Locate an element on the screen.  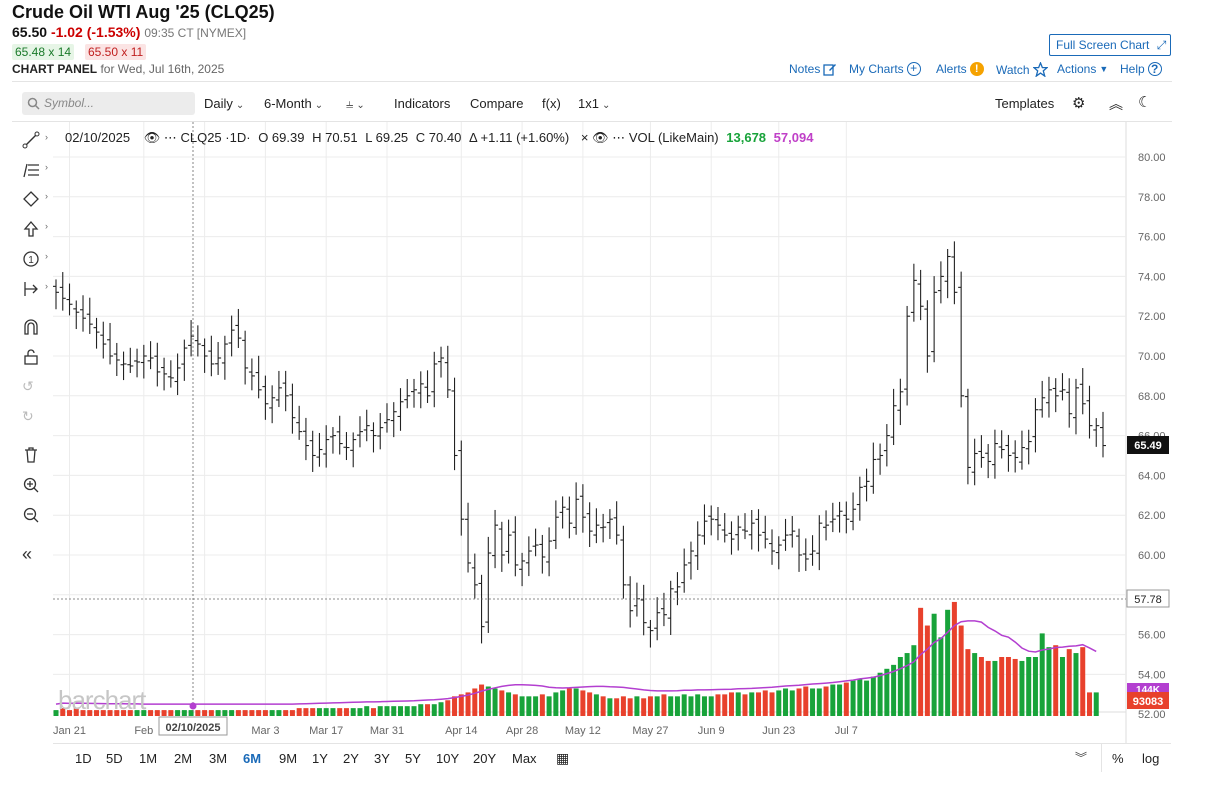
function-button: f(x) is located at coordinates (551, 103).